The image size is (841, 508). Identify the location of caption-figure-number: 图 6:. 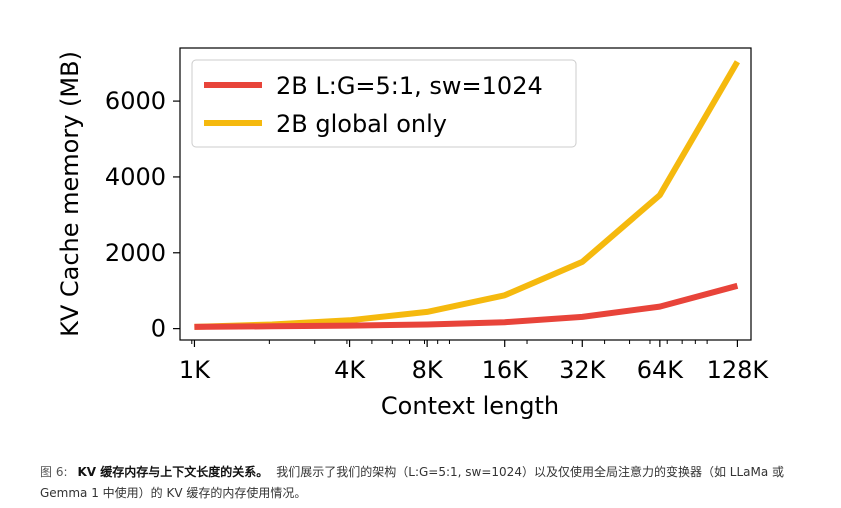
(54, 472).